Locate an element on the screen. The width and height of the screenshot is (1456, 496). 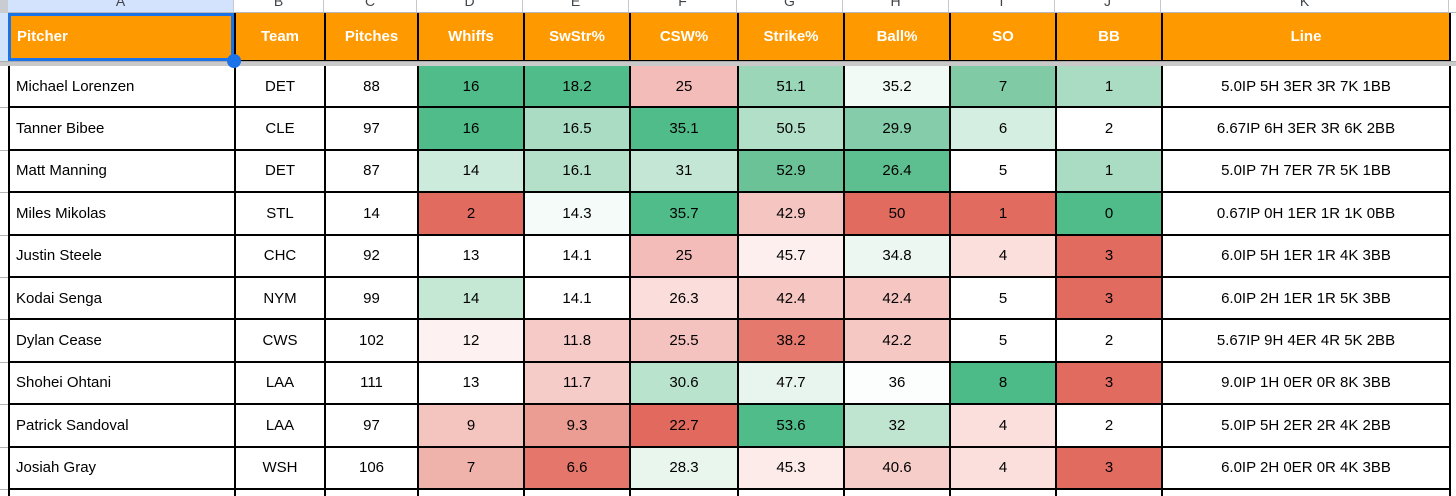
cell-swstr: 9.3 is located at coordinates (578, 425).